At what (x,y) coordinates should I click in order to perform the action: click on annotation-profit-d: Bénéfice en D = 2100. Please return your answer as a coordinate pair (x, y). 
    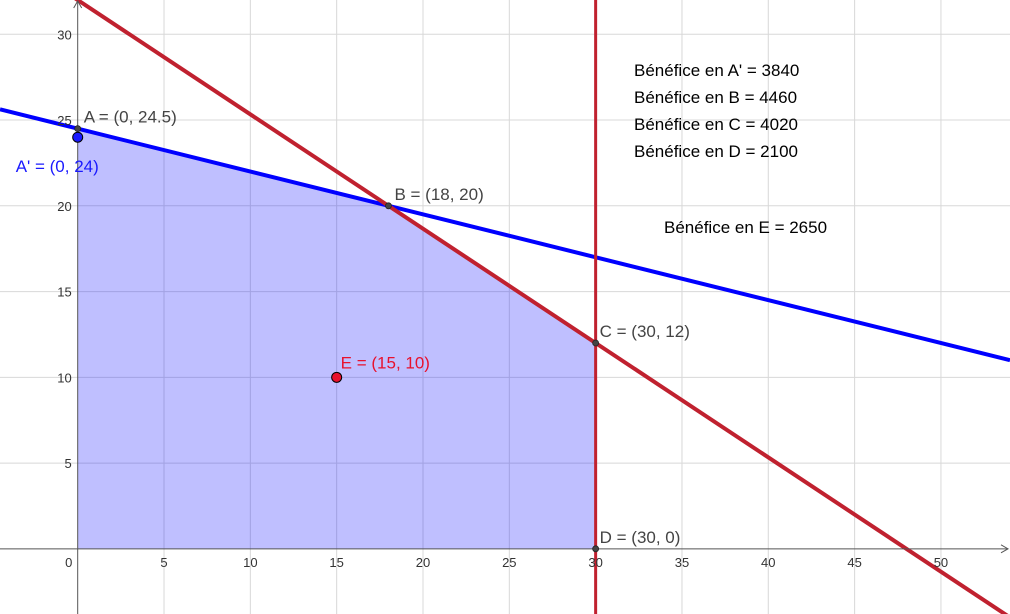
    Looking at the image, I should click on (716, 151).